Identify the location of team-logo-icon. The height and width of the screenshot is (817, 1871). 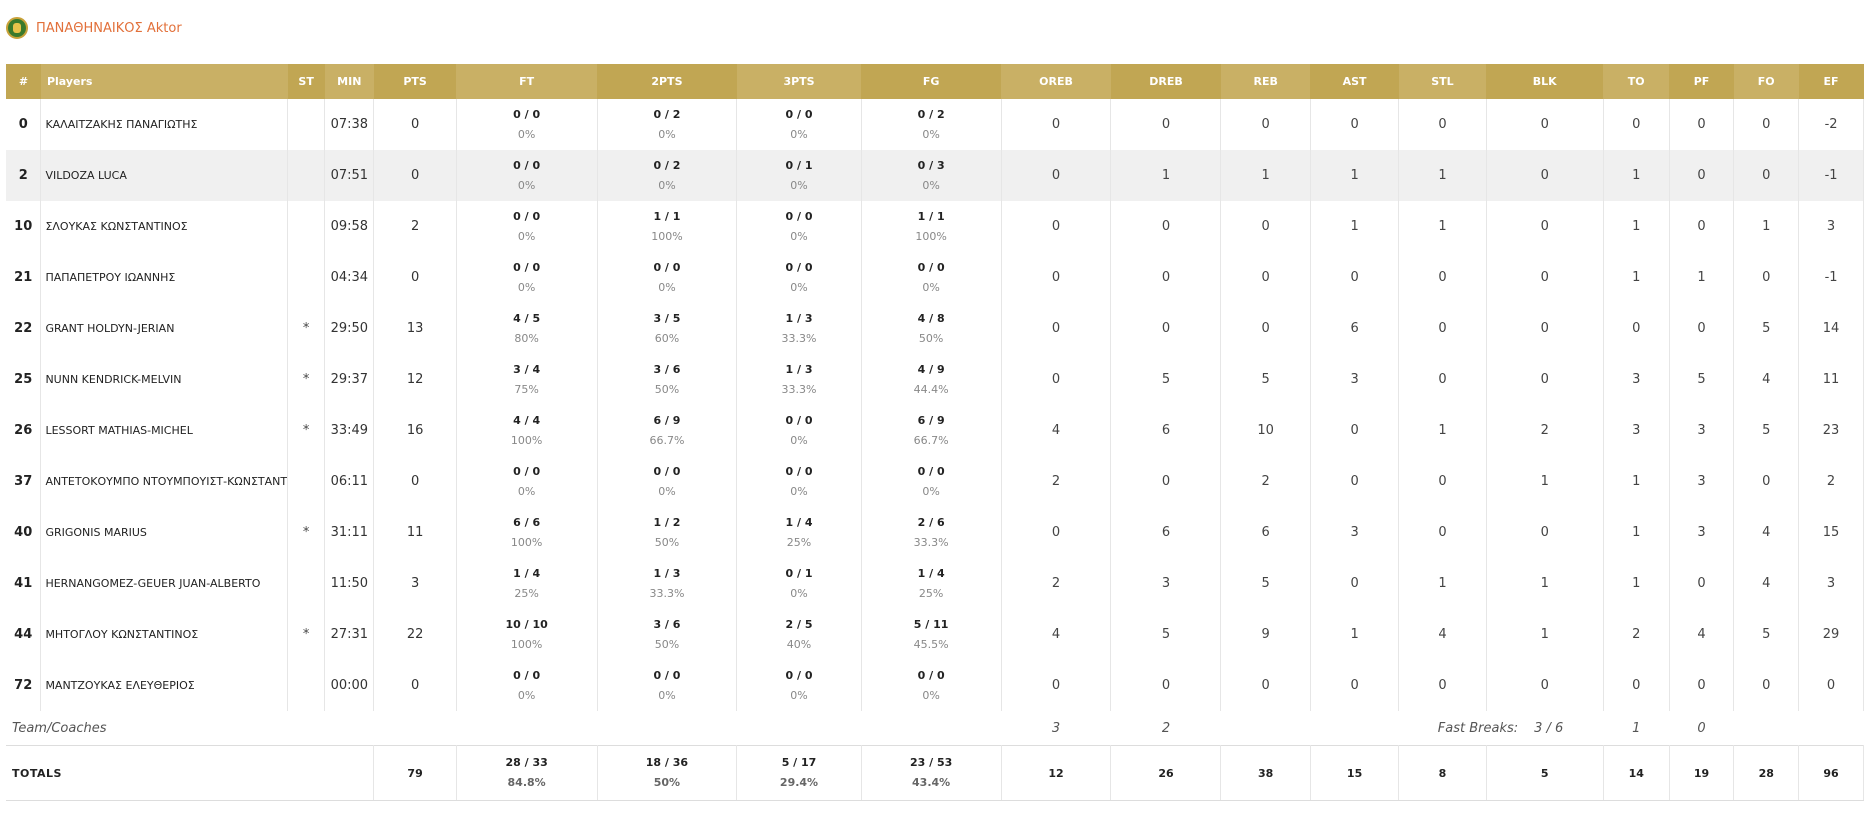
(17, 28).